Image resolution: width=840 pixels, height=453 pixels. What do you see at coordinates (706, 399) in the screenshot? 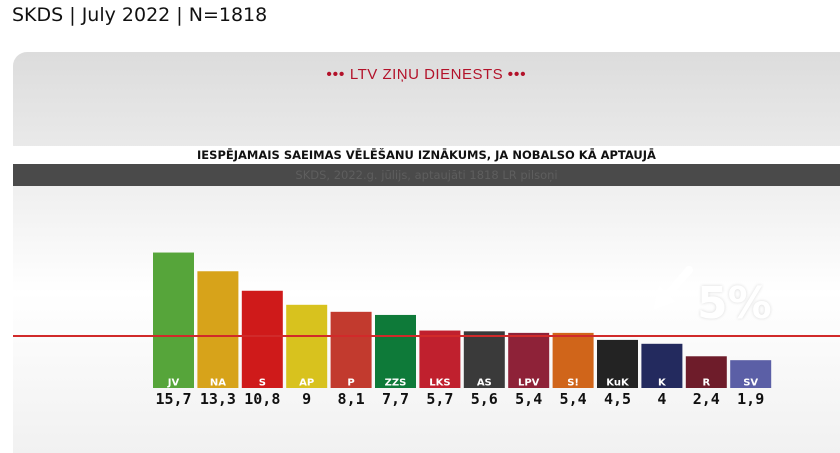
I see `value-label: 2,4` at bounding box center [706, 399].